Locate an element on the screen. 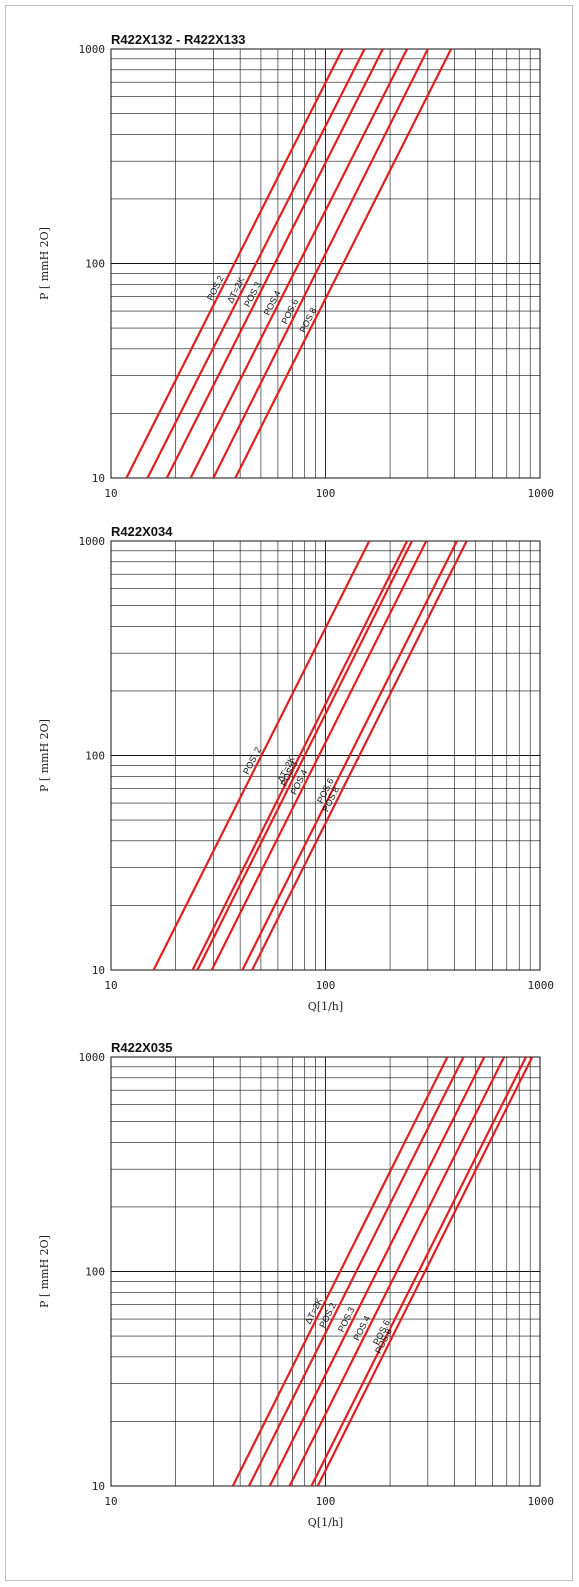 This screenshot has width=579, height=1587. chart-title: R422X035 is located at coordinates (141, 1047).